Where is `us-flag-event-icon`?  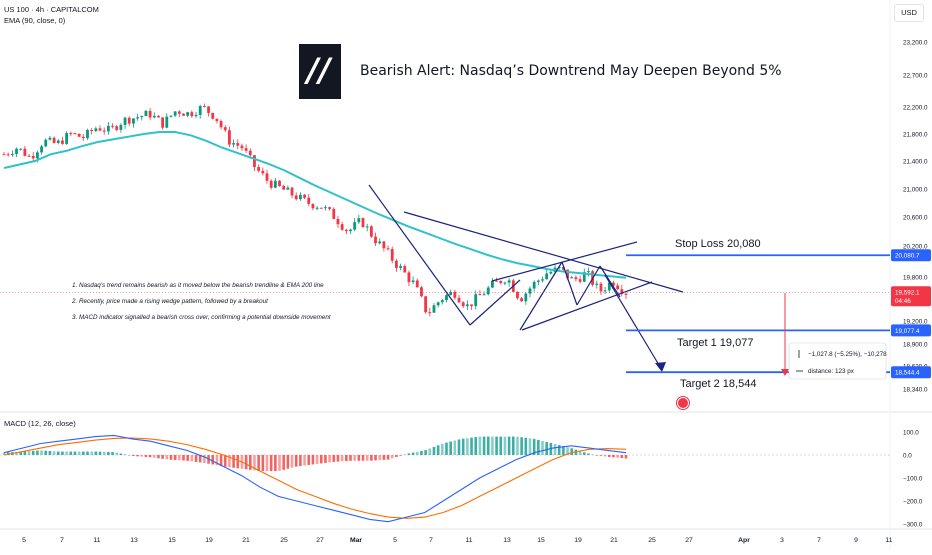
us-flag-event-icon is located at coordinates (683, 403).